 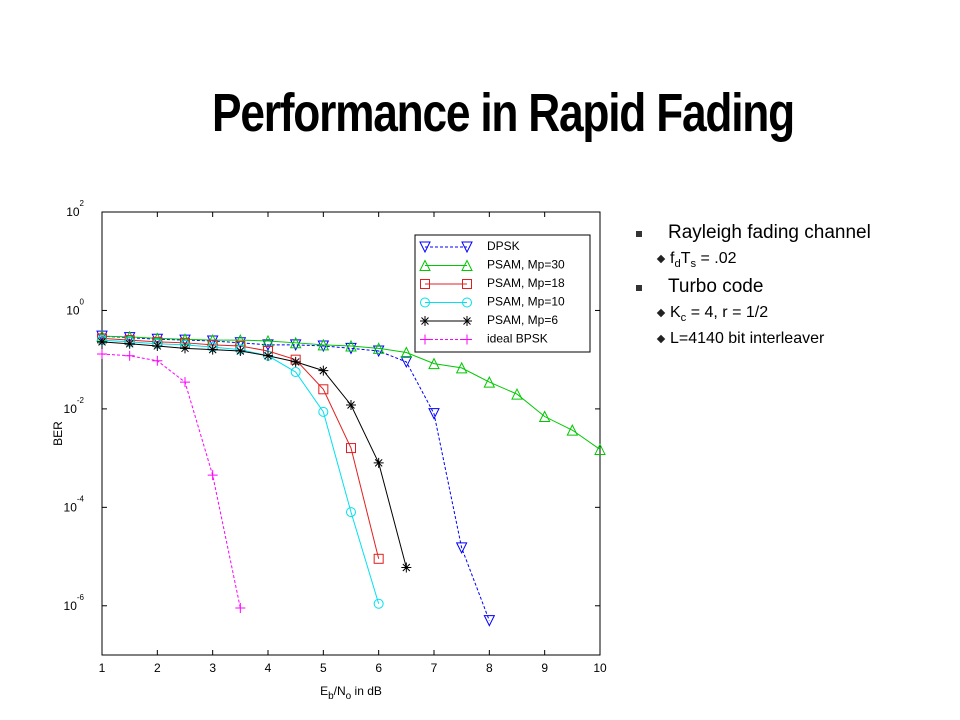 I want to click on text-segment: s, so click(x=693, y=264).